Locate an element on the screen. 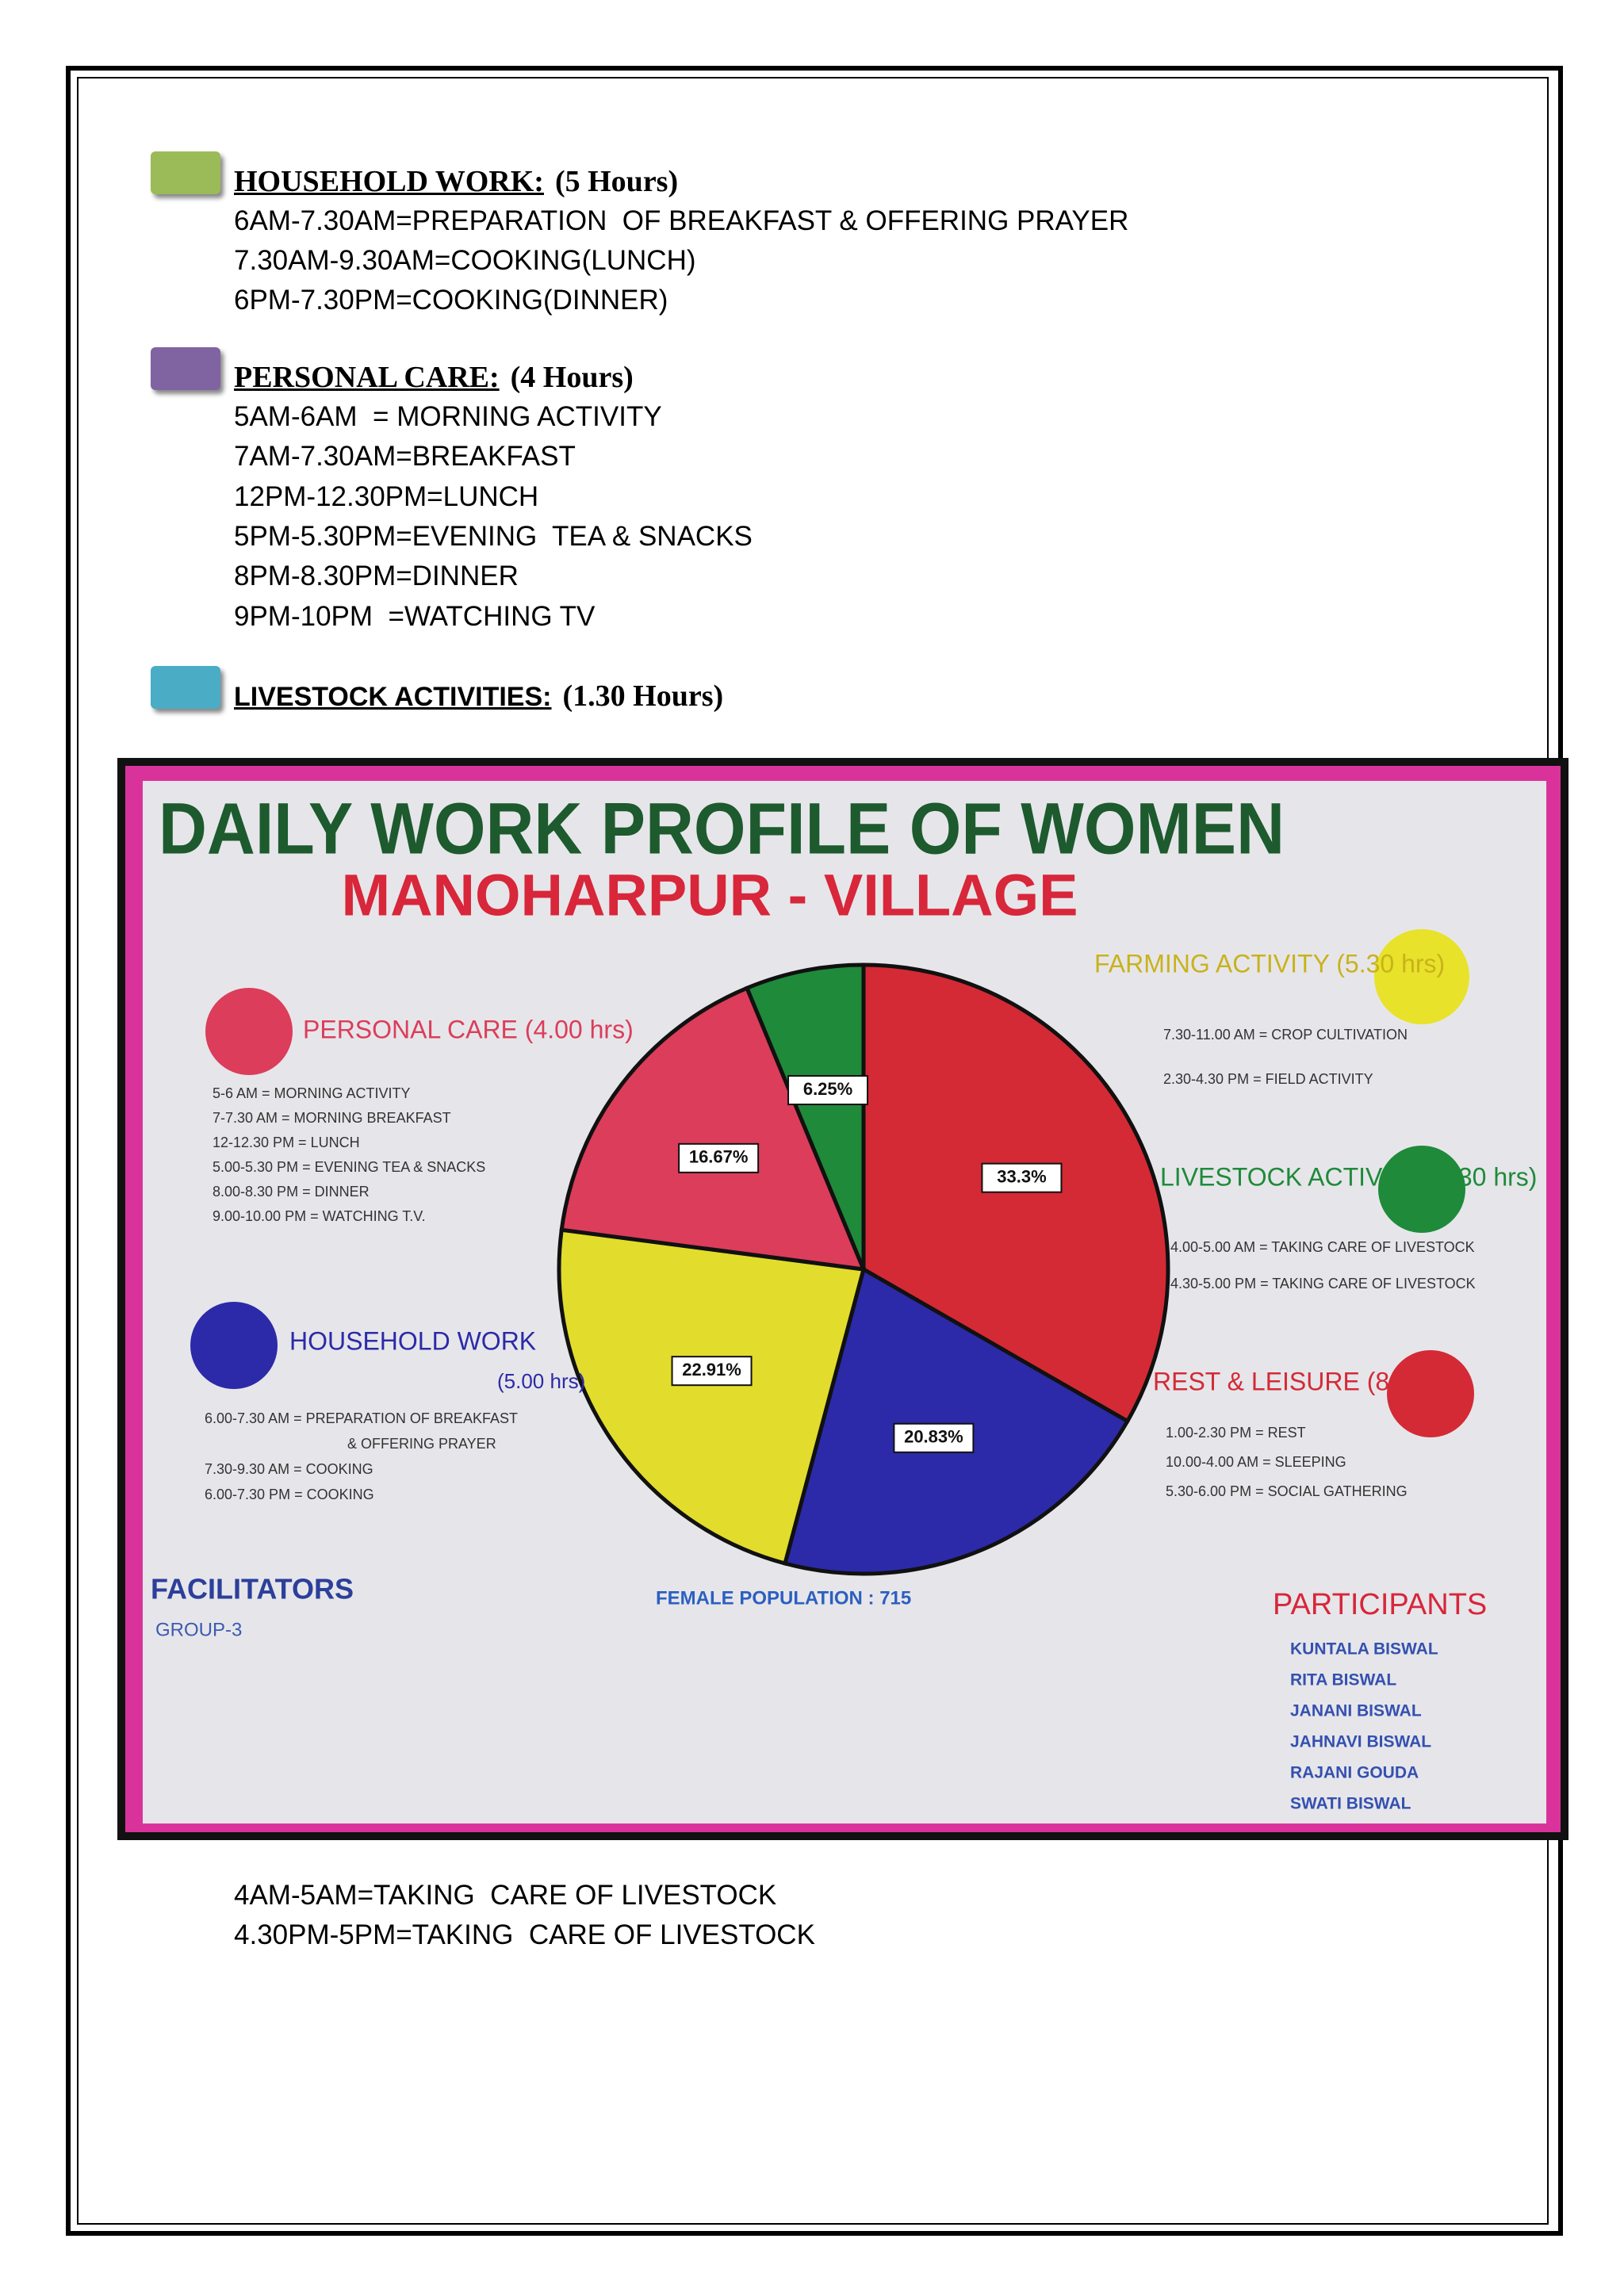 Image resolution: width=1624 pixels, height=2296 pixels. legend-title: HOUSEHOLD WORK is located at coordinates (413, 1341).